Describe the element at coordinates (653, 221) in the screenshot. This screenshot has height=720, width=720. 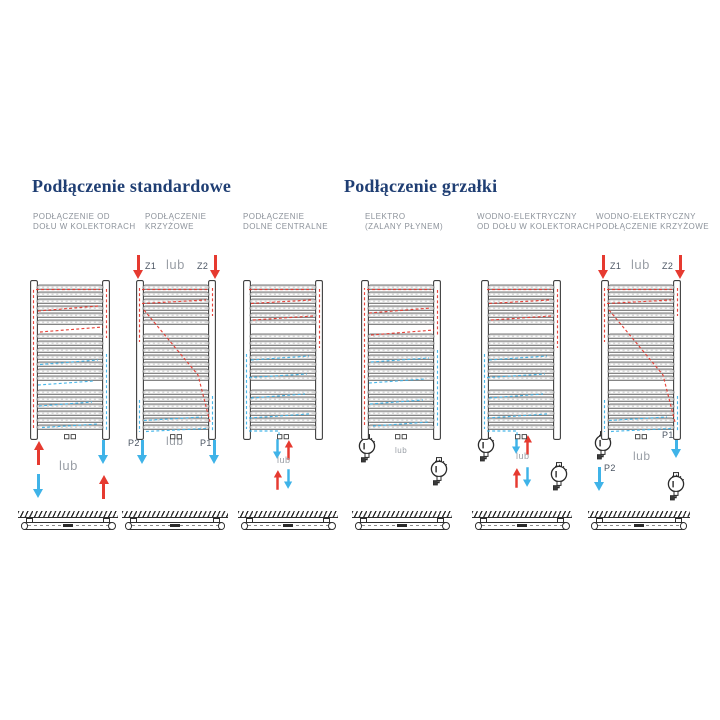
I see `diagram-label-water-electric-cross: WODNO-ELEKTRYCZNY PODŁĄCZENIE KRZYŻOWE` at that location.